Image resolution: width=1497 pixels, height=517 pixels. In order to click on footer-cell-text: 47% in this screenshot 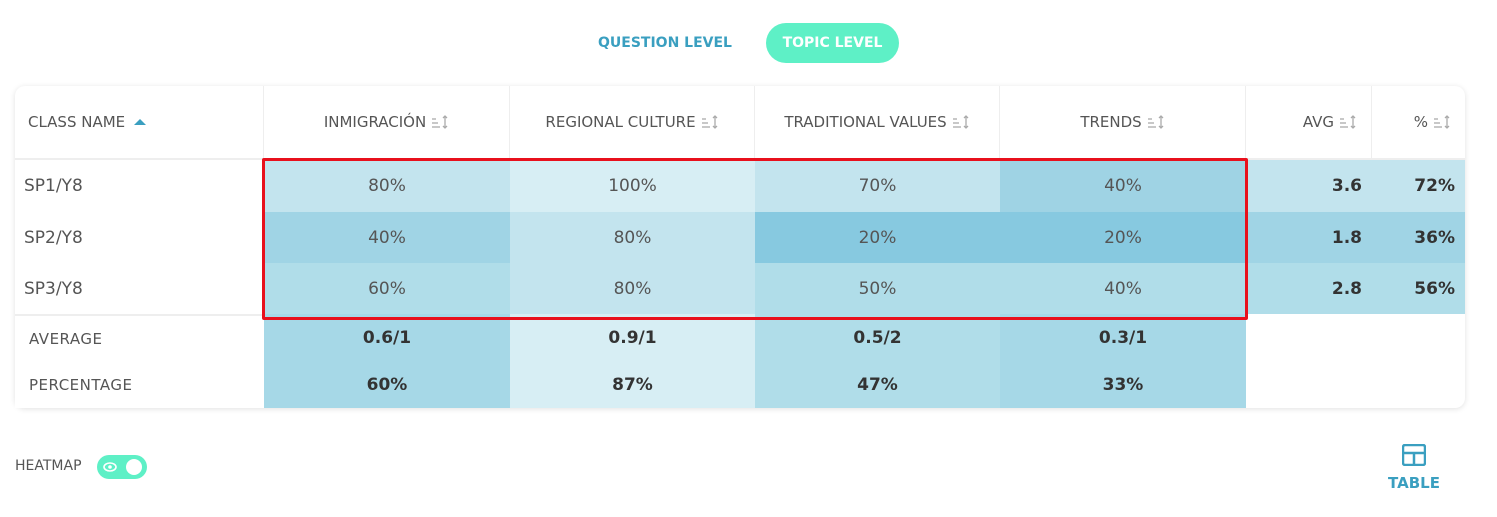, I will do `click(877, 385)`.